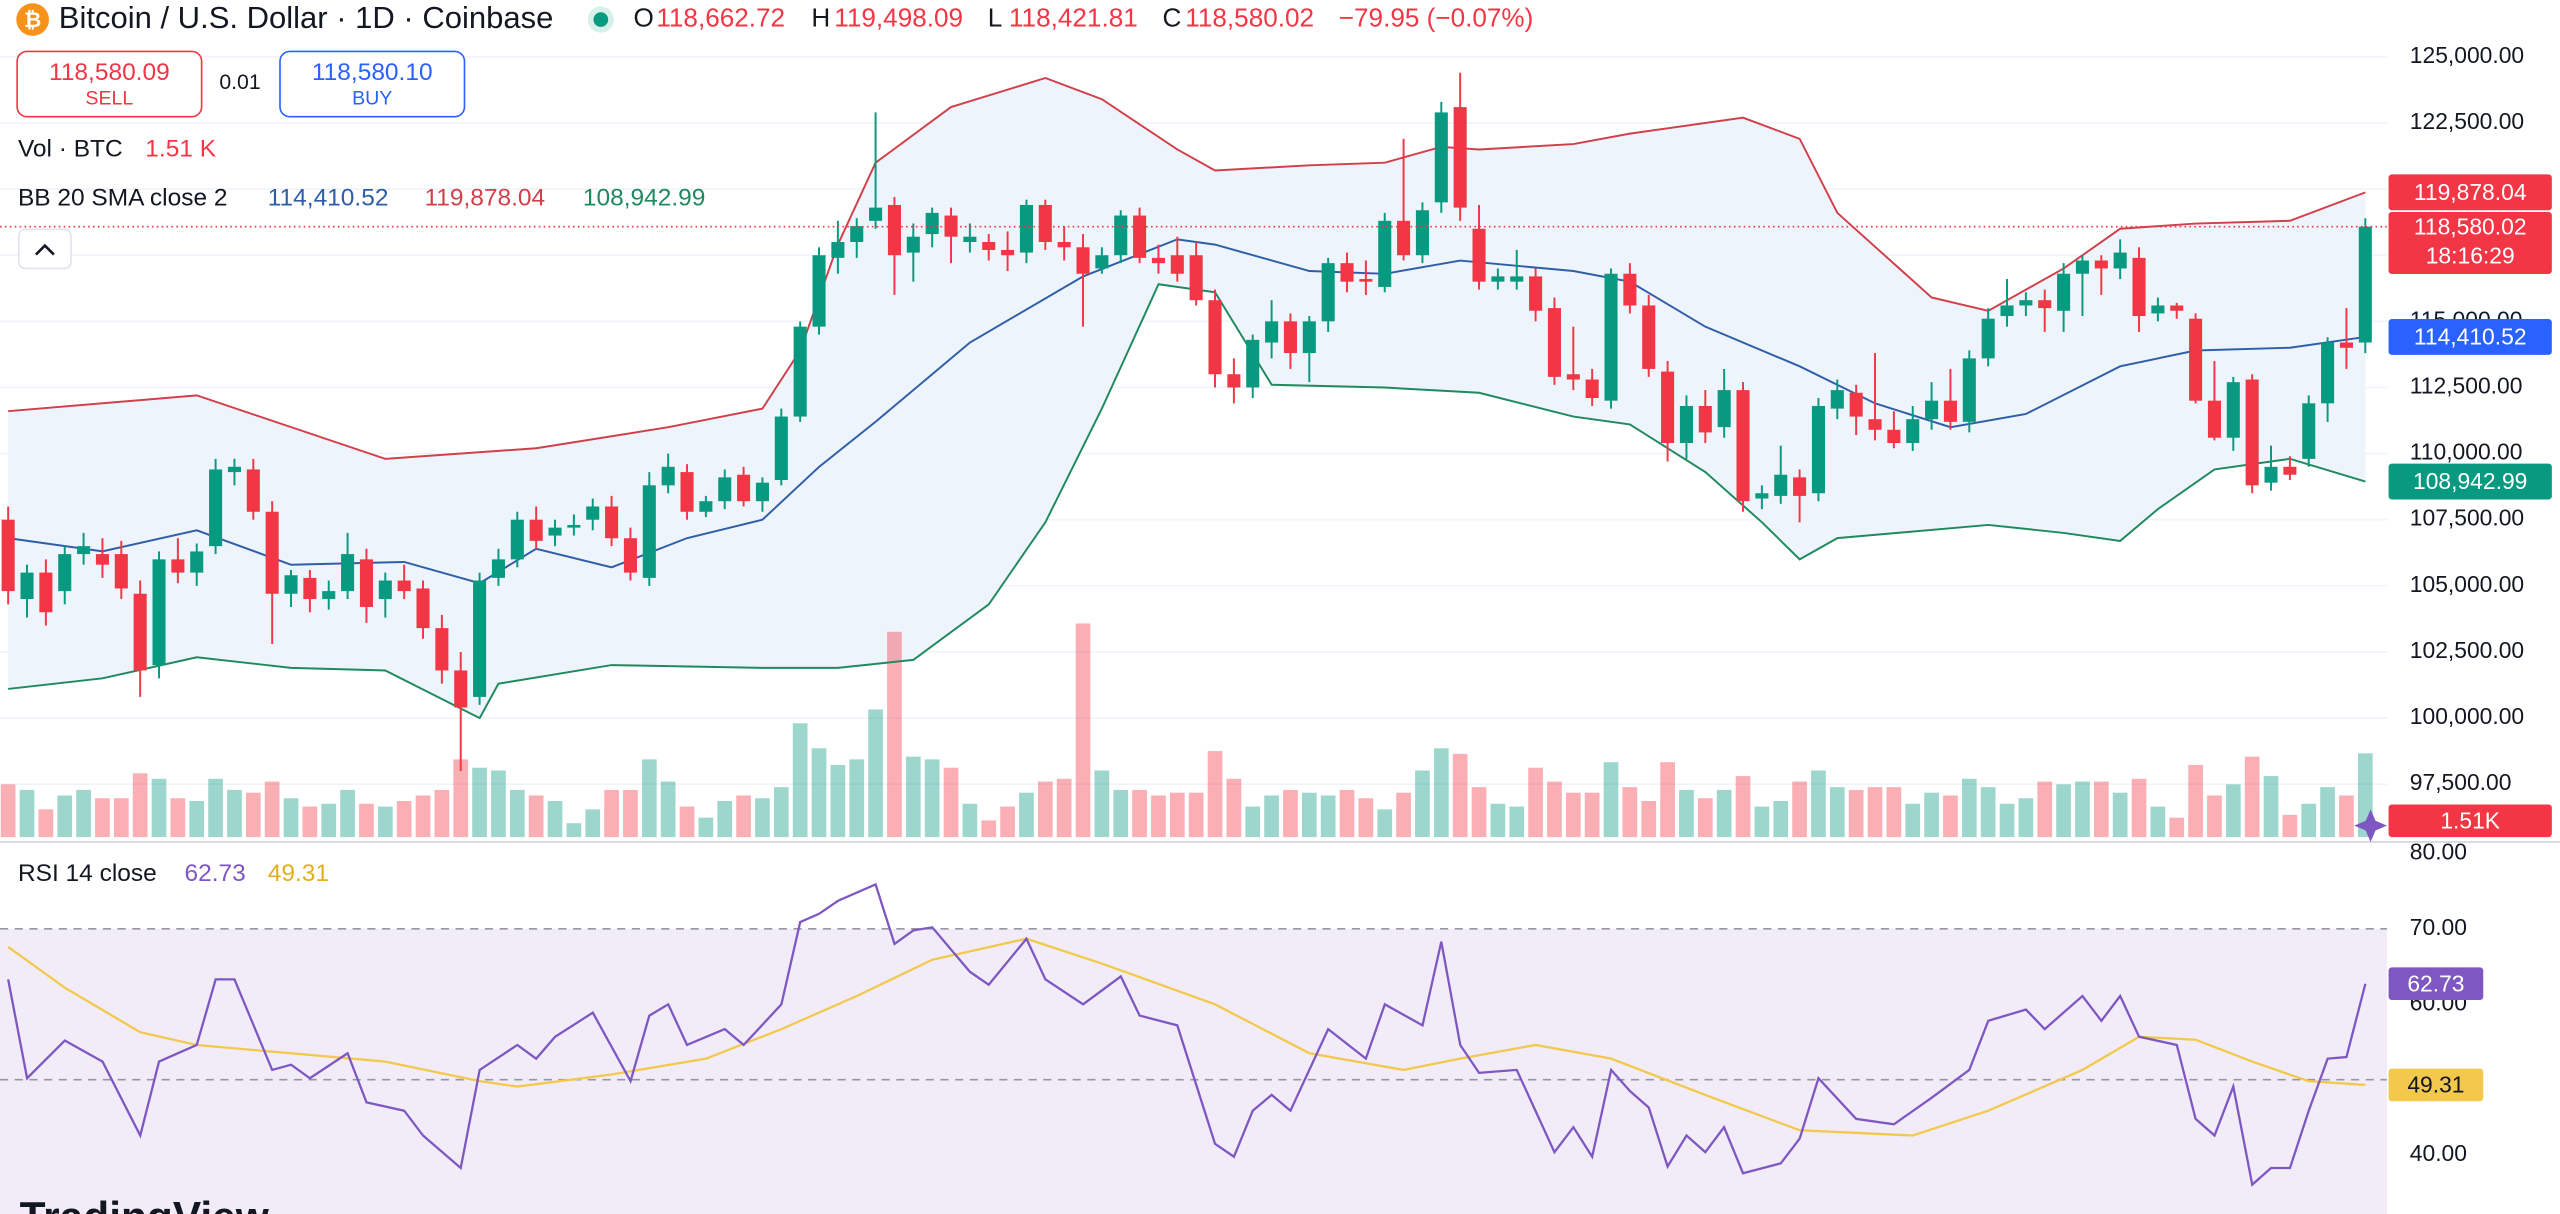 The width and height of the screenshot is (2560, 1214). What do you see at coordinates (109, 84) in the screenshot?
I see `sell-button` at bounding box center [109, 84].